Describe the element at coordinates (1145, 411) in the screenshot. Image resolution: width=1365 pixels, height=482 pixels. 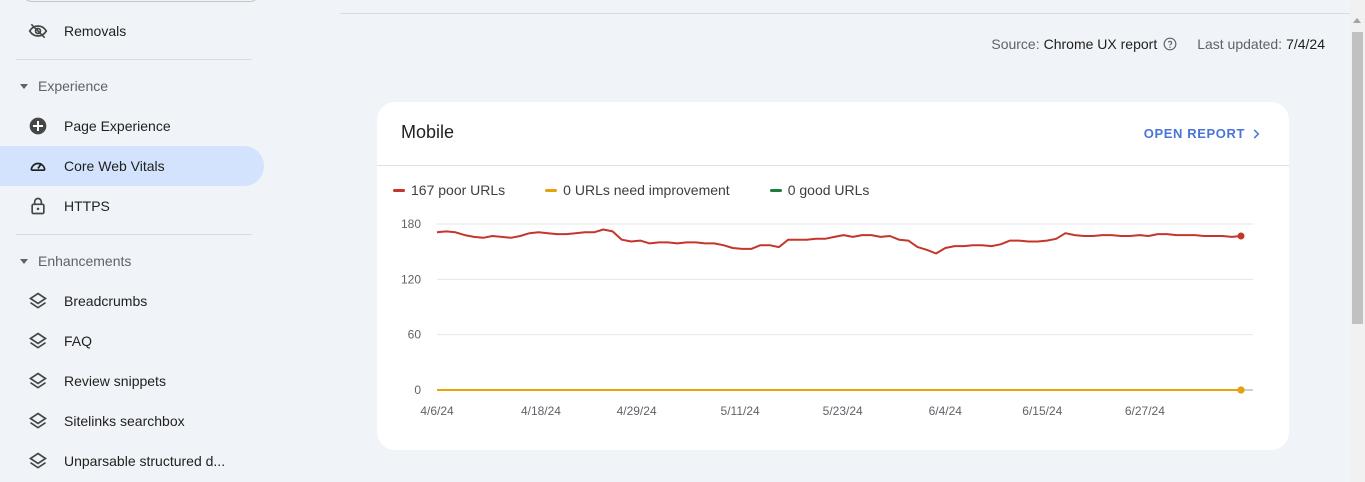
I see `x-tick-label: 6/27/24` at that location.